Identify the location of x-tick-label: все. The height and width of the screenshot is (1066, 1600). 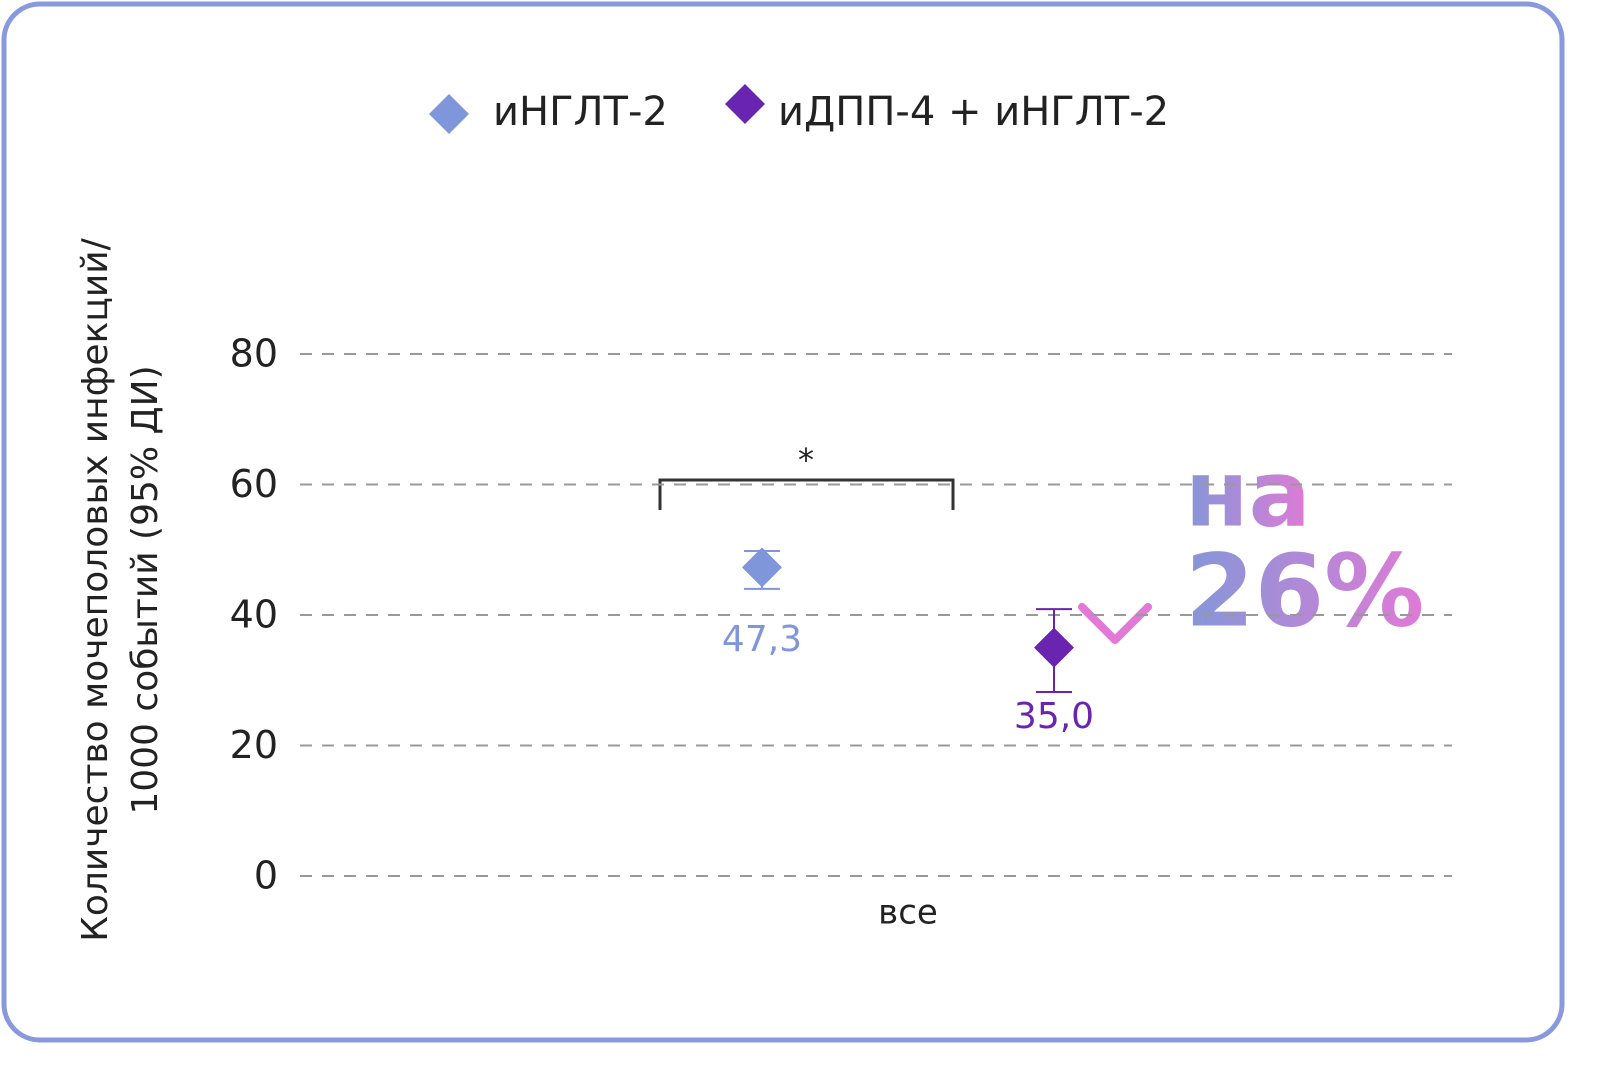
(908, 913).